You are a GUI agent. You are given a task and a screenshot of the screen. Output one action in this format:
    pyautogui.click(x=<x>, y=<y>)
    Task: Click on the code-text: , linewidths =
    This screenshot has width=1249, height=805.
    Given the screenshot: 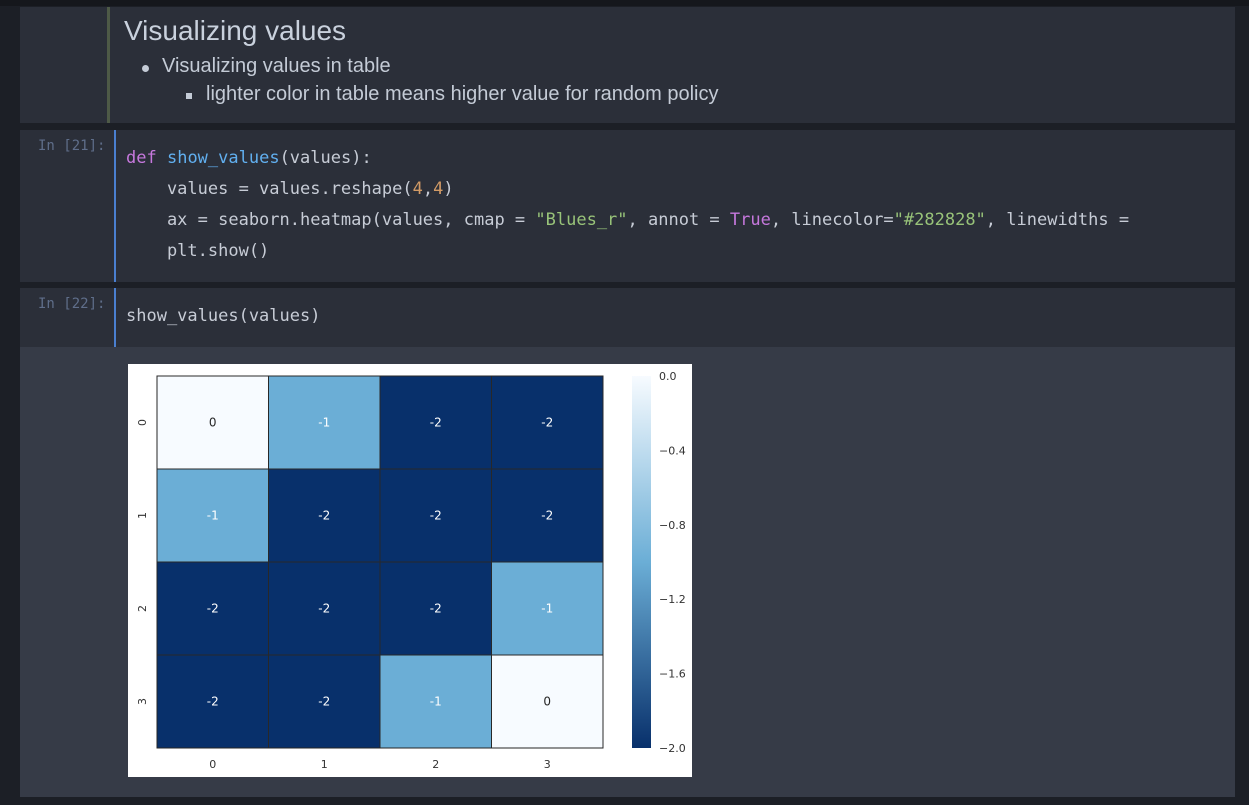 What is the action you would take?
    pyautogui.click(x=1057, y=220)
    